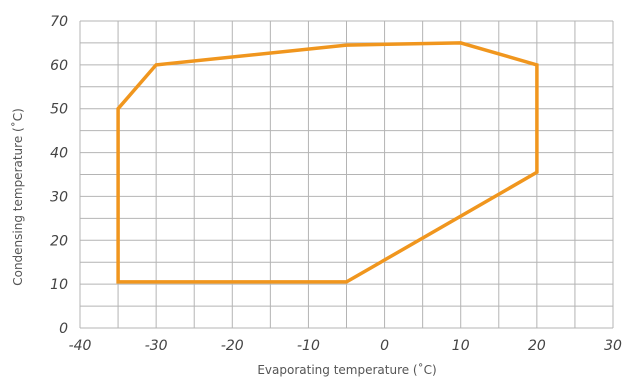  I want to click on y-tick-label: 70, so click(59, 22).